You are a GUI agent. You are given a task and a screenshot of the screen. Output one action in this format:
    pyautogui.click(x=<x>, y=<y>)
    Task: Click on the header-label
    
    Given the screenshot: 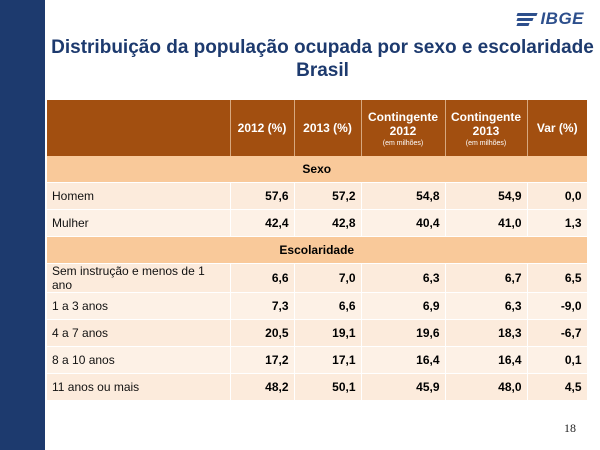 What is the action you would take?
    pyautogui.click(x=139, y=128)
    